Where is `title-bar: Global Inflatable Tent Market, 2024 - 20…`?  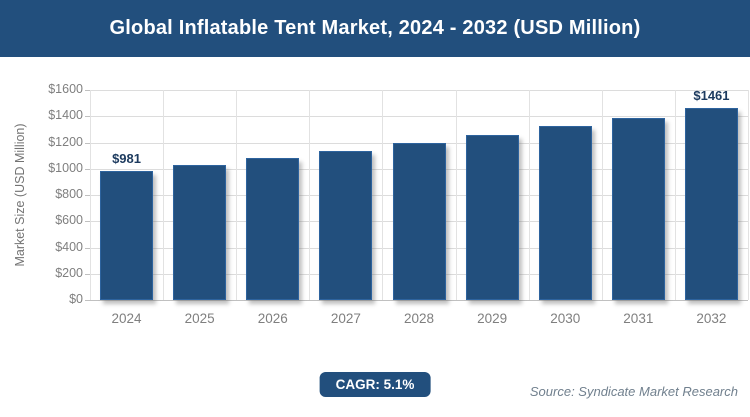 title-bar: Global Inflatable Tent Market, 2024 - 20… is located at coordinates (375, 28).